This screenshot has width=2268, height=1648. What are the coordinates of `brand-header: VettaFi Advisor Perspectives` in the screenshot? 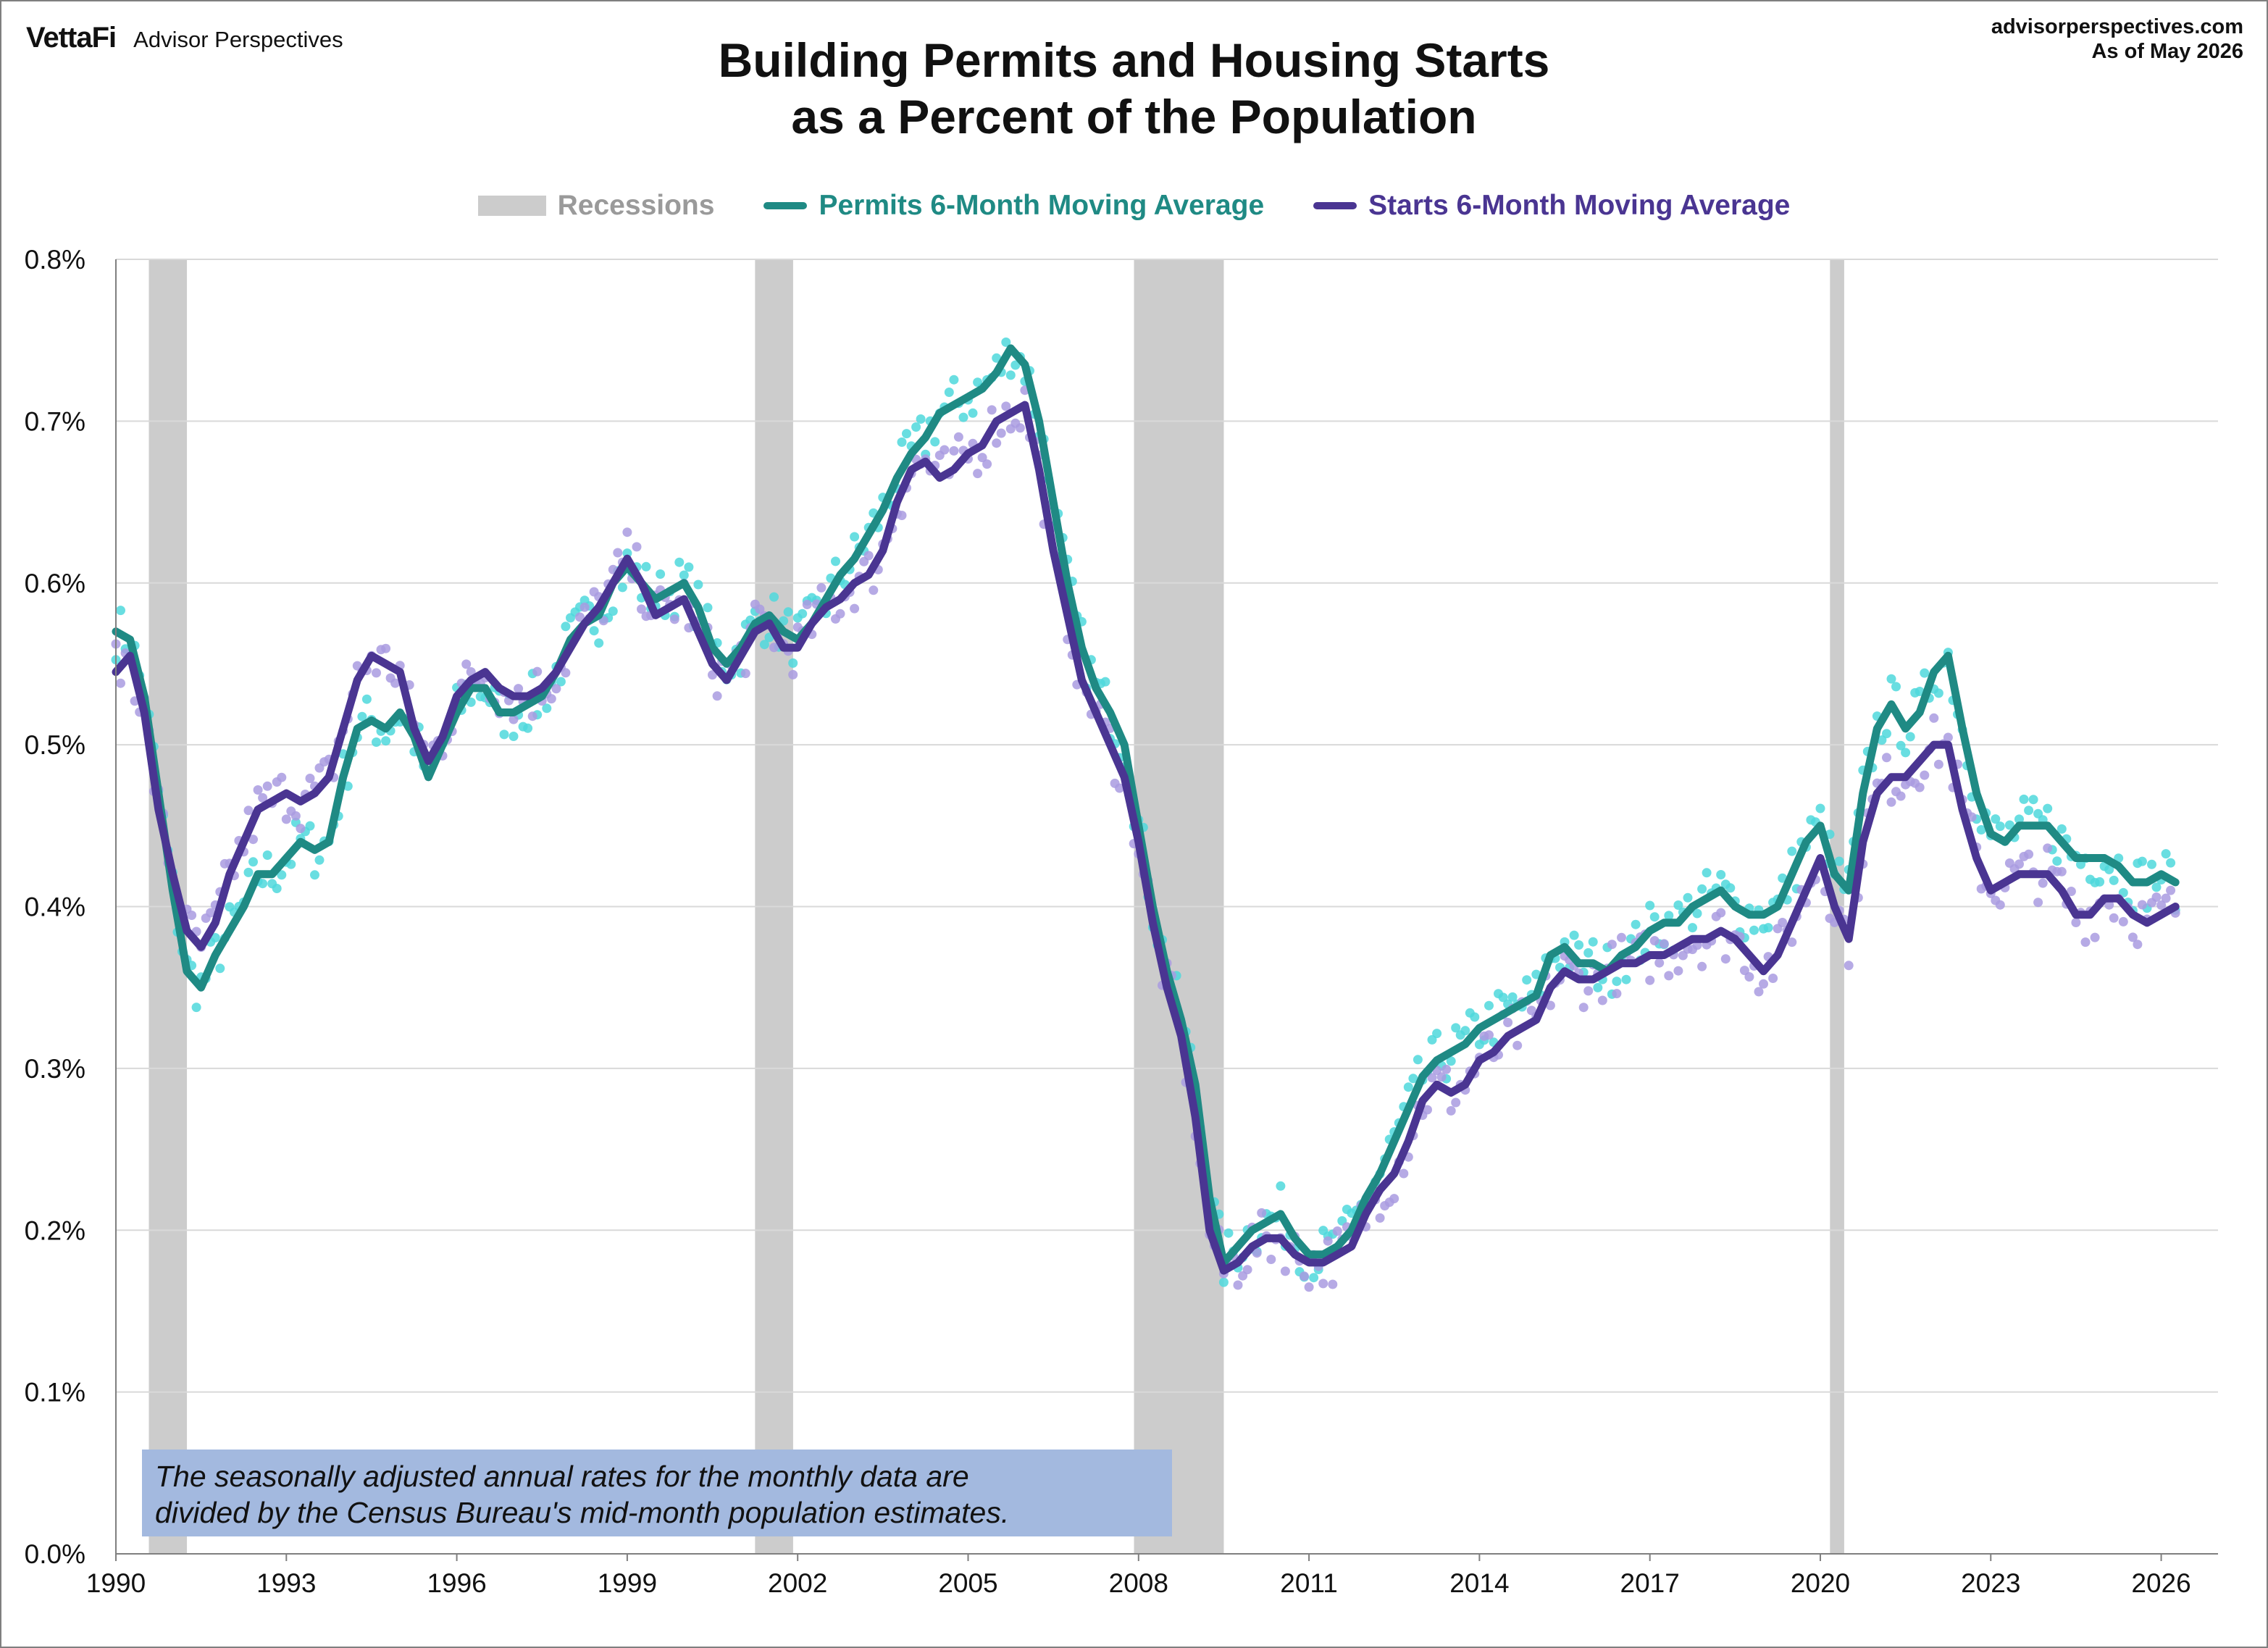 It's located at (185, 38).